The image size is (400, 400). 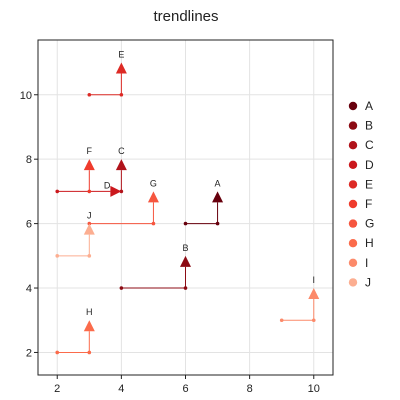 What do you see at coordinates (360, 126) in the screenshot?
I see `legend-item-B: B` at bounding box center [360, 126].